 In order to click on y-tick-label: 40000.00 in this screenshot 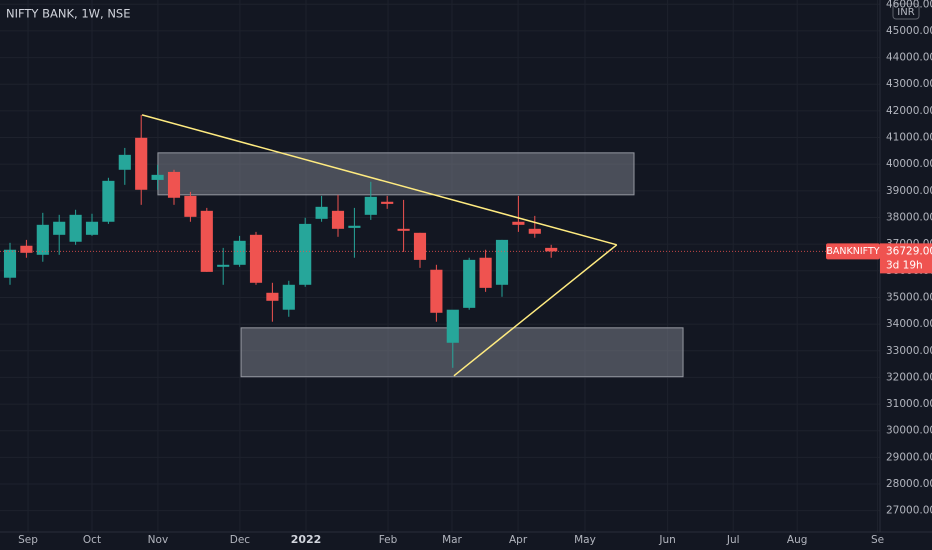, I will do `click(909, 164)`.